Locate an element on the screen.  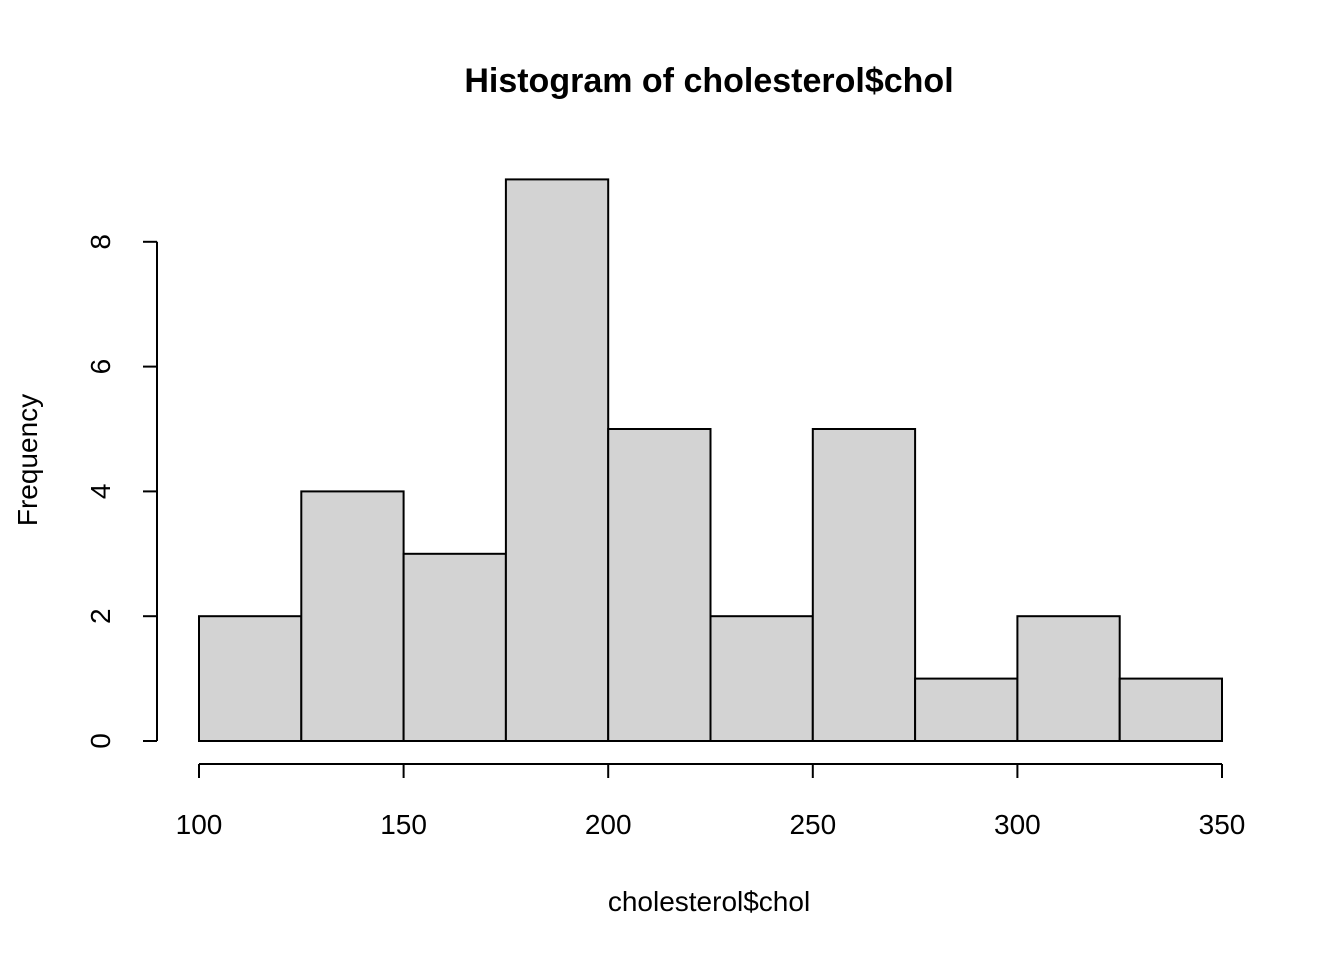
x-tick-label-2: 200 is located at coordinates (608, 824).